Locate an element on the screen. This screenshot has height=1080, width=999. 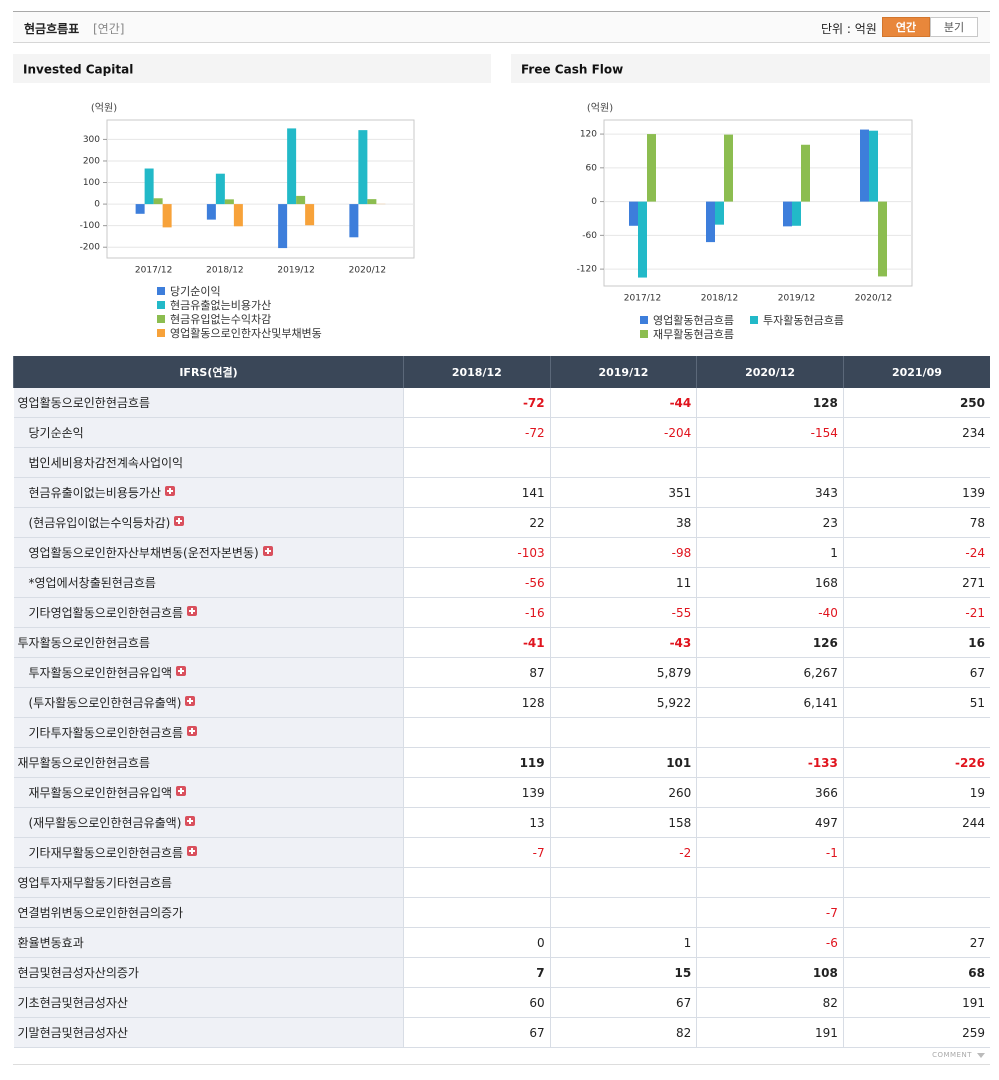
value-cell: -55 is located at coordinates (623, 612).